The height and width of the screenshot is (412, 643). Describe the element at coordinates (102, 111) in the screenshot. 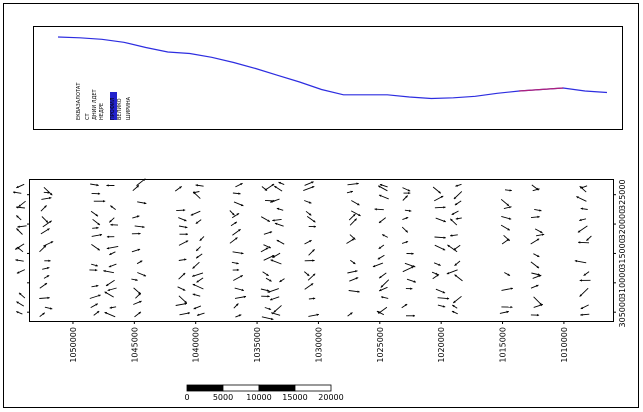

I see `legend-entry: НЕДРЕ` at that location.